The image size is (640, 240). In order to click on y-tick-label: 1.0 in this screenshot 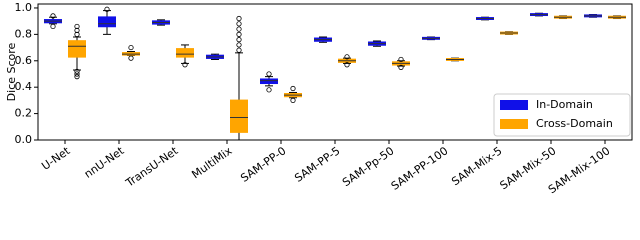, I will do `click(24, 7)`.